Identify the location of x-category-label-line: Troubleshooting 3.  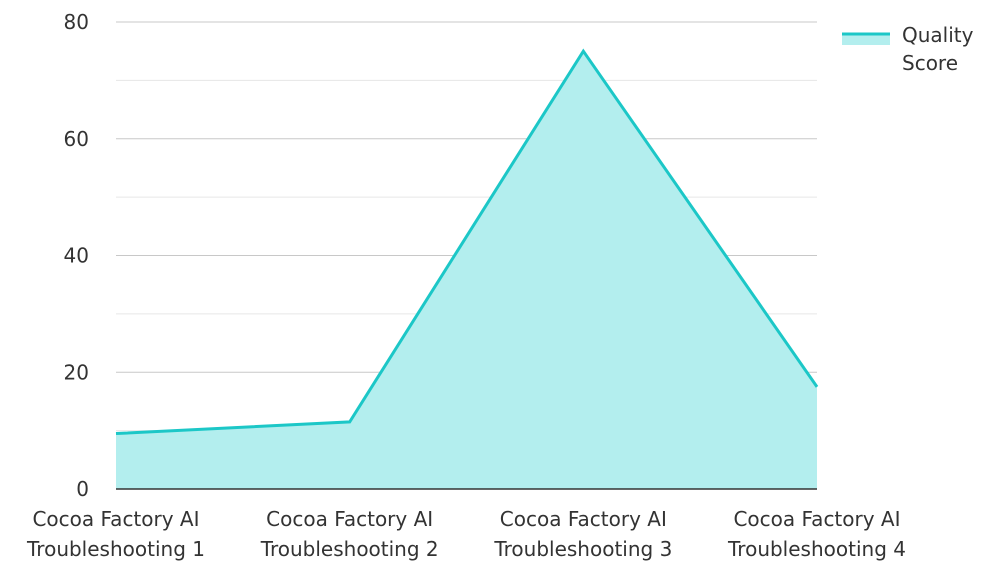
(582, 549).